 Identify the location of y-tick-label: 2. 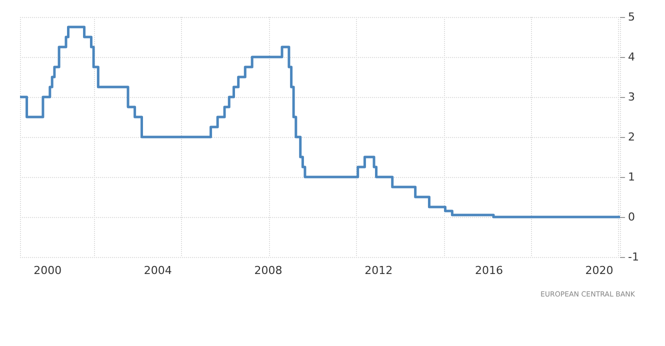
(631, 137).